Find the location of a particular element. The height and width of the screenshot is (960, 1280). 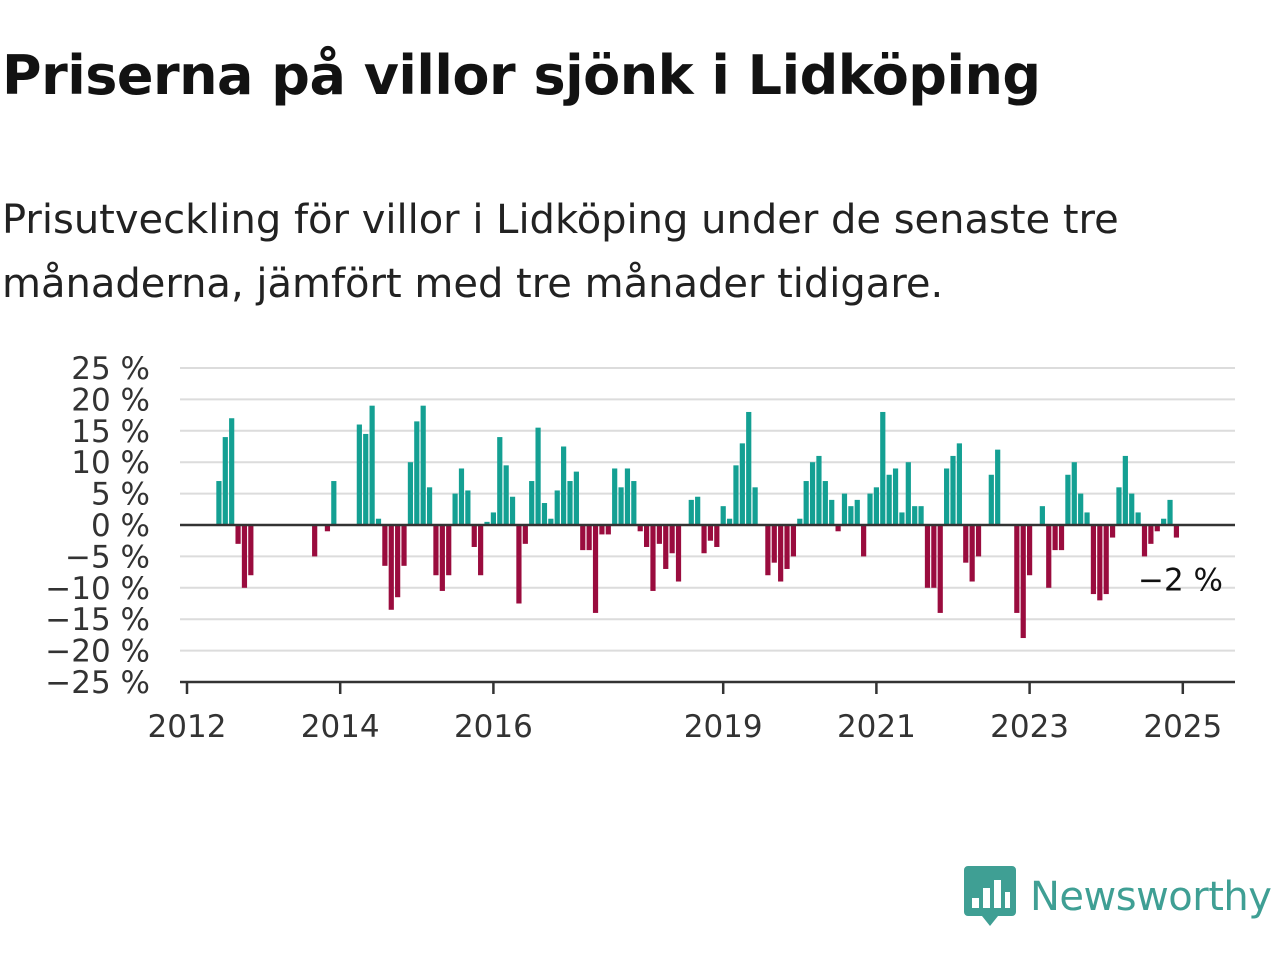

y-tick-label: 25 % is located at coordinates (110, 369).